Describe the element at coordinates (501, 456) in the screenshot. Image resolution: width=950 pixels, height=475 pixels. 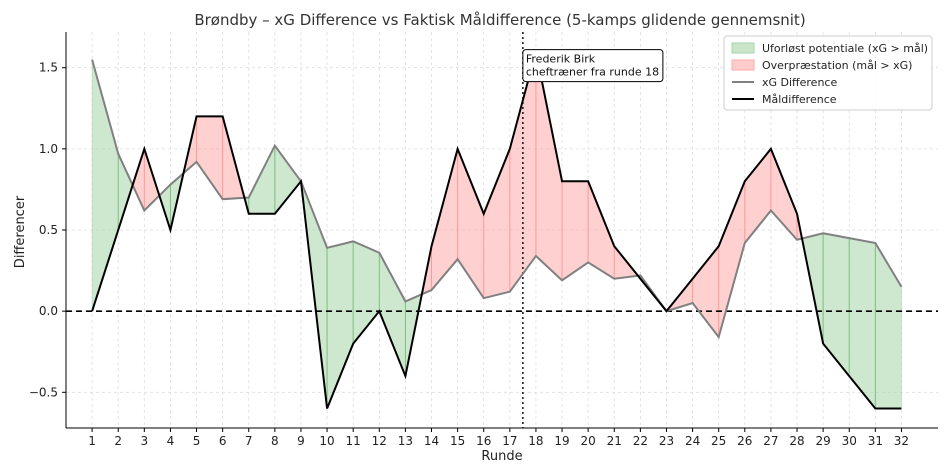
I see `x-axis-title: Runde` at that location.